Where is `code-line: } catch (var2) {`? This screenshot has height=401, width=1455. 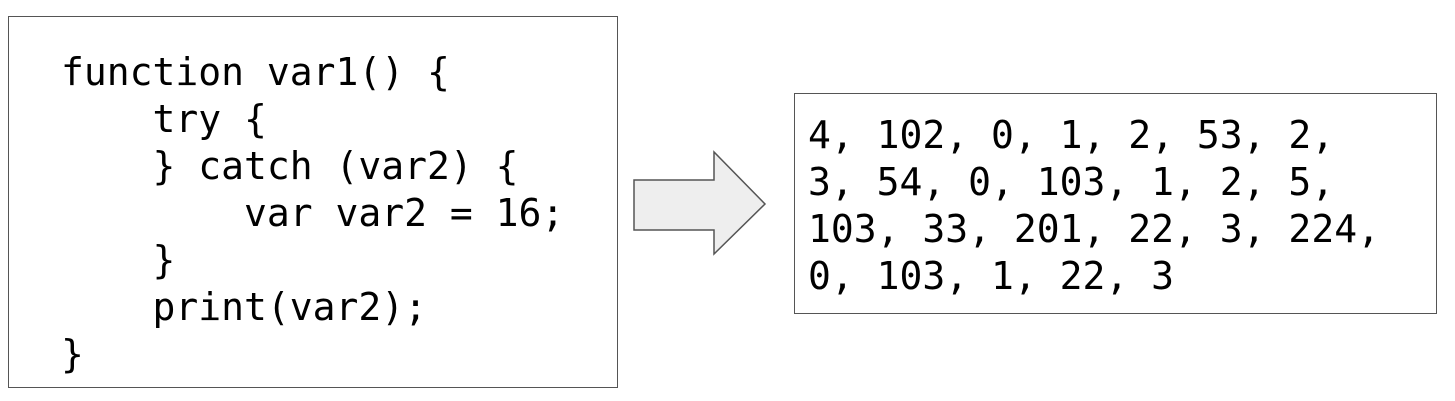
code-line: } catch (var2) { is located at coordinates (290, 166).